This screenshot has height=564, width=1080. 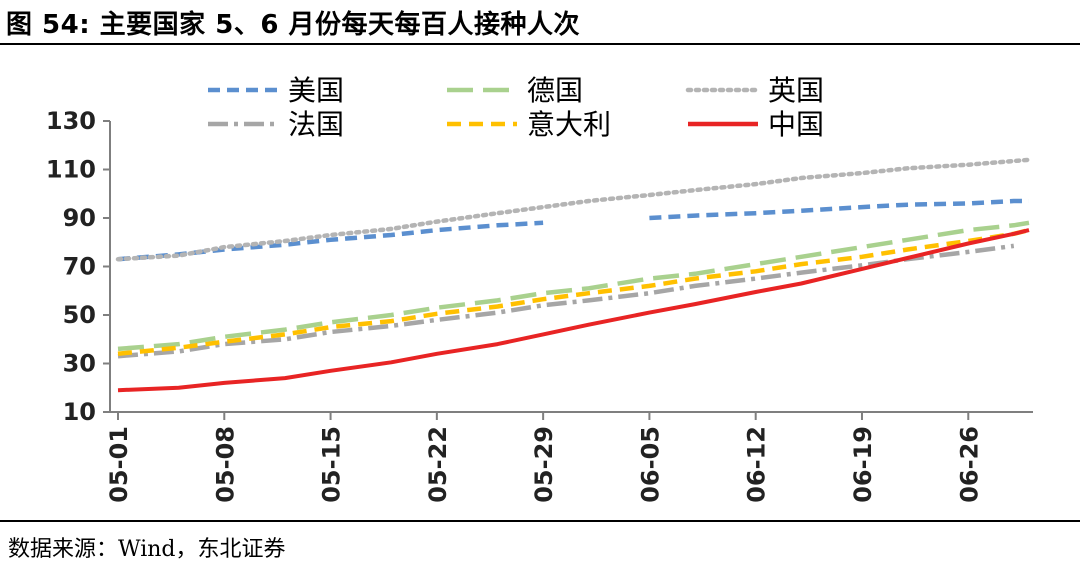 What do you see at coordinates (796, 90) in the screenshot?
I see `legend-label-uk: 英国` at bounding box center [796, 90].